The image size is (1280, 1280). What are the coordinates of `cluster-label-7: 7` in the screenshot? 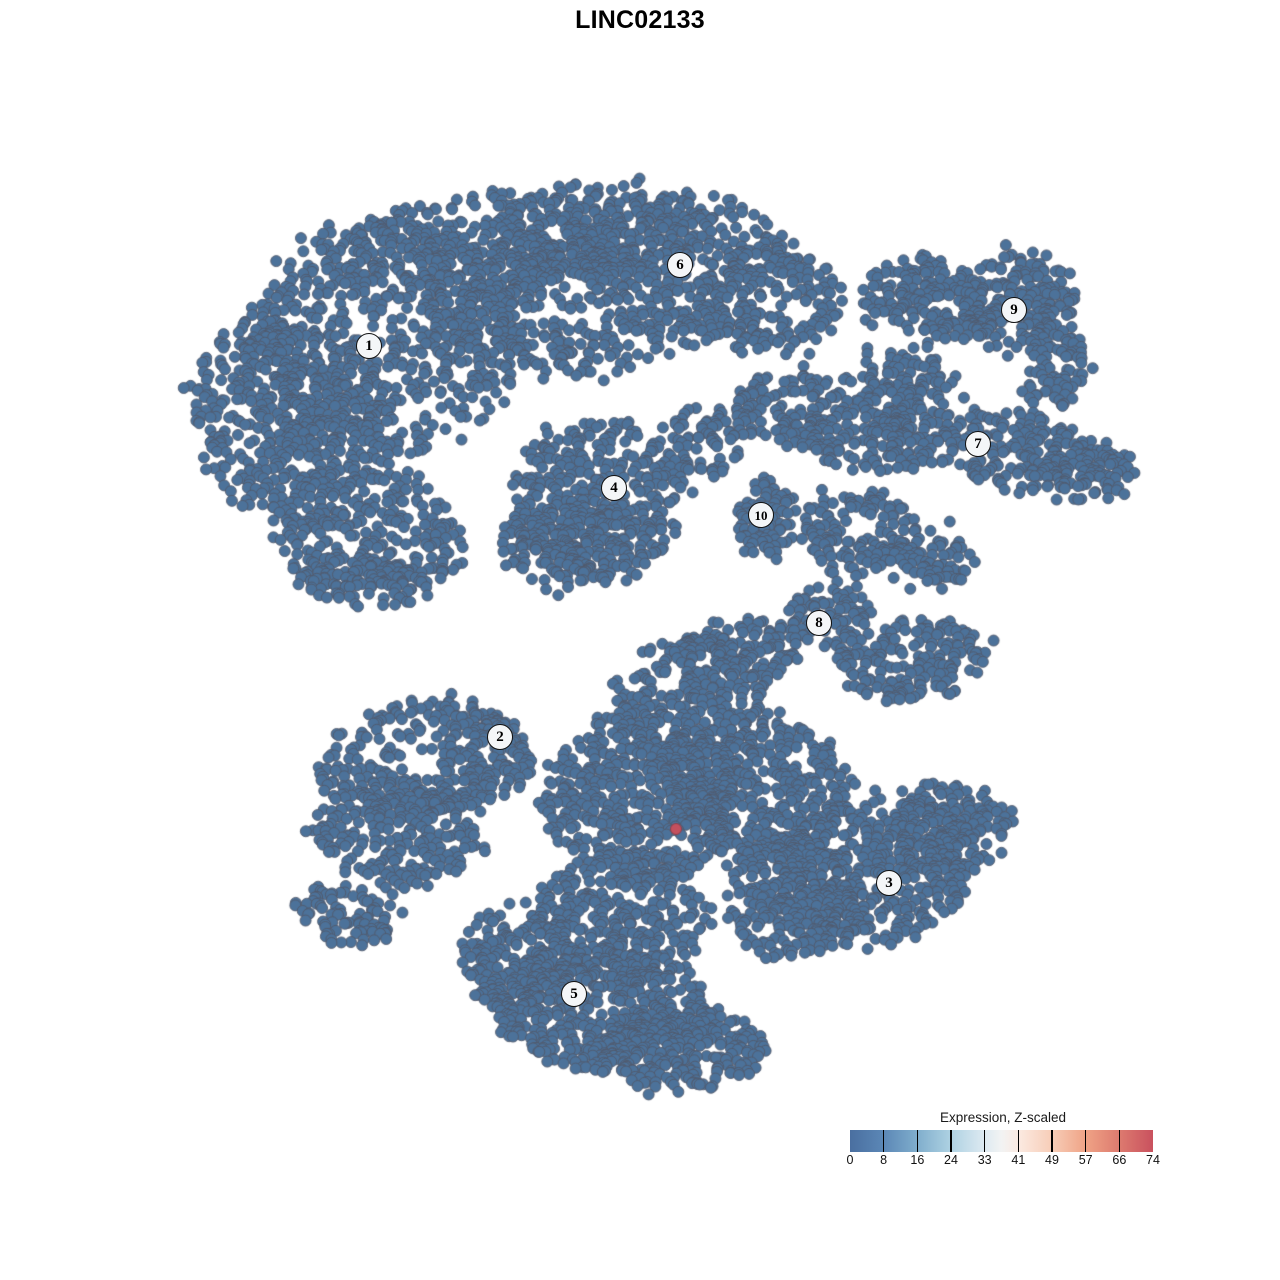 It's located at (978, 444).